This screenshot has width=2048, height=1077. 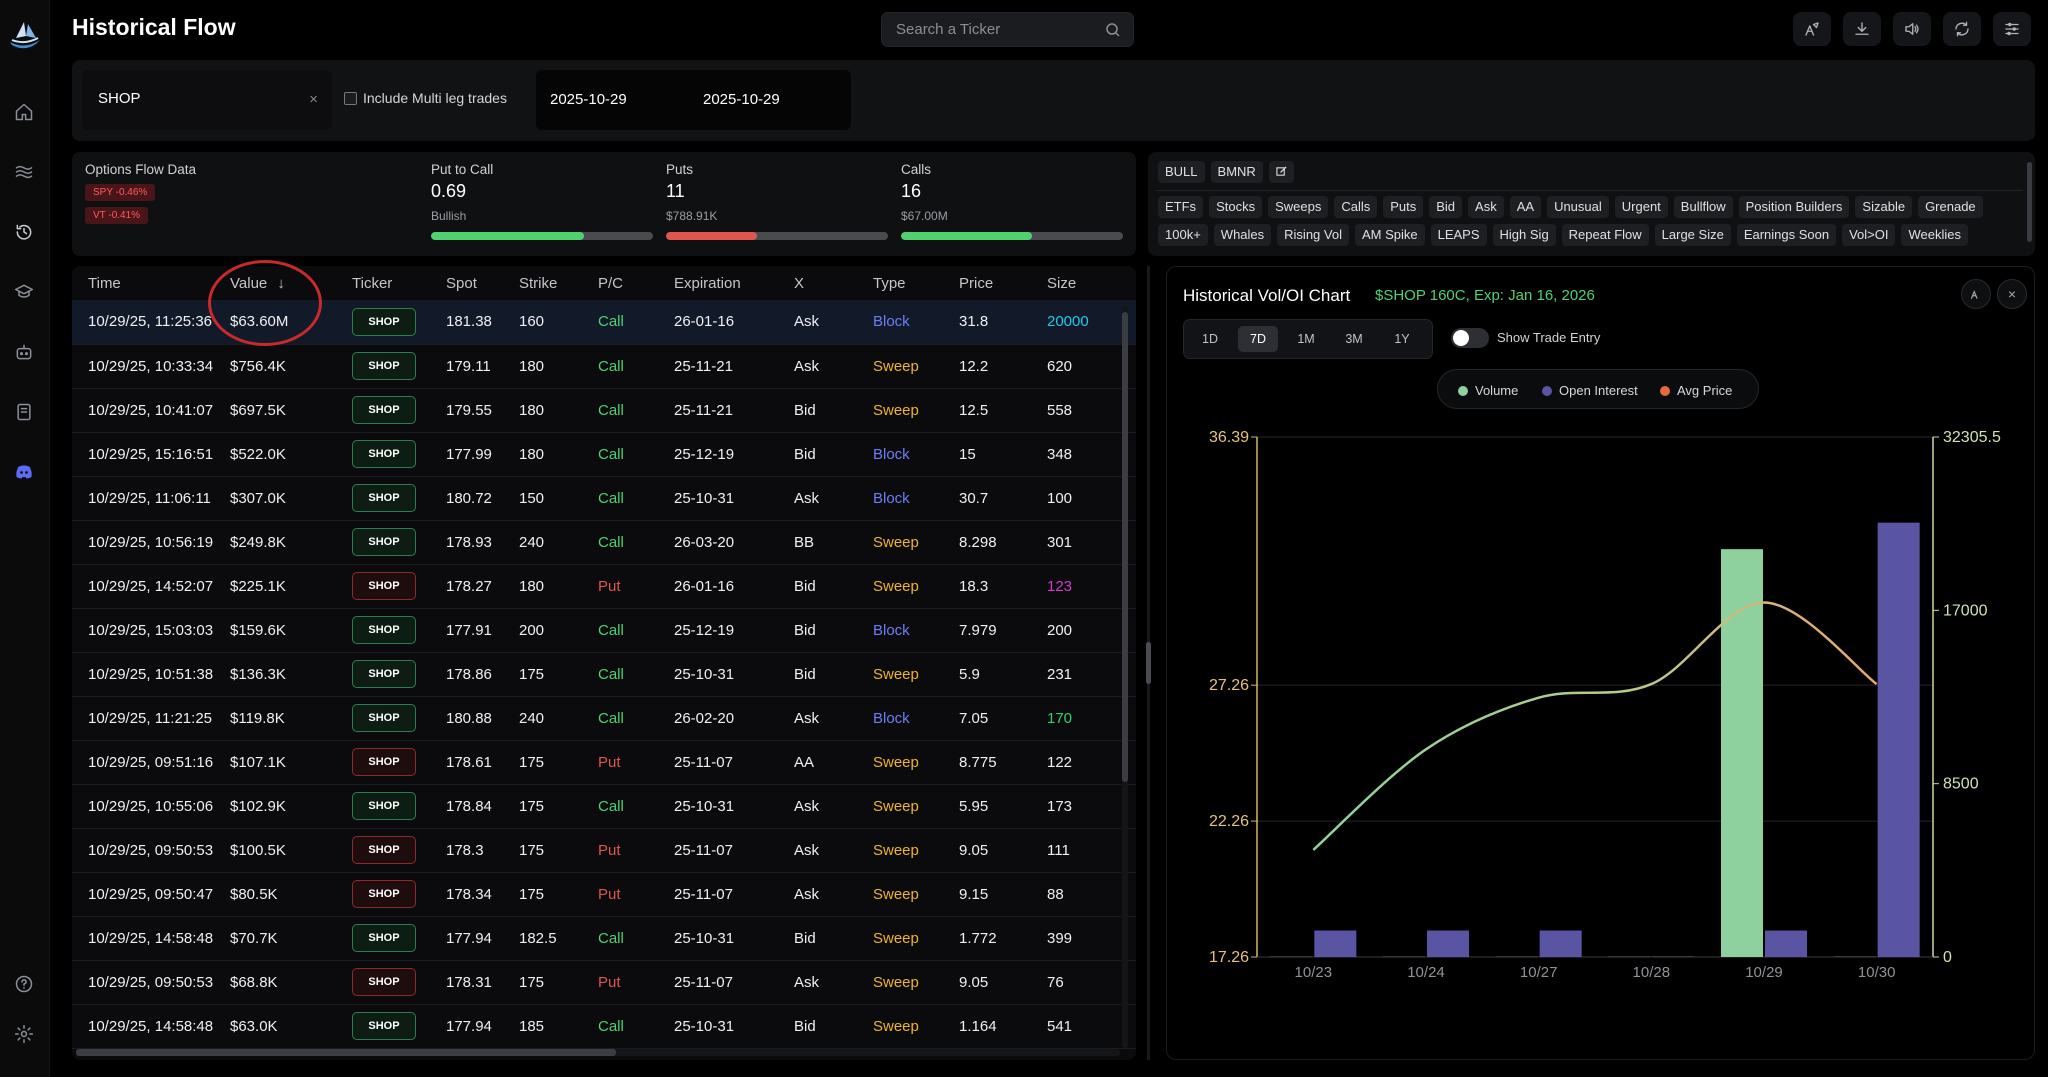 I want to click on tag-sizable: Sizable, so click(x=1884, y=207).